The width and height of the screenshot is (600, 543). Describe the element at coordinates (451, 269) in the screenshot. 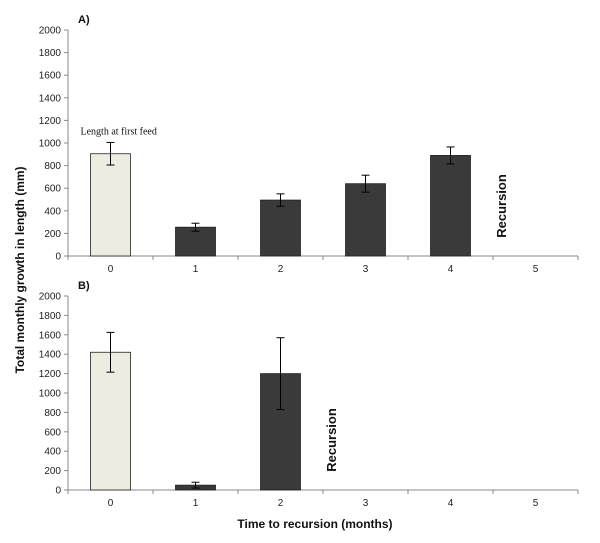

I see `panel-a-x-tick-label: 4` at that location.